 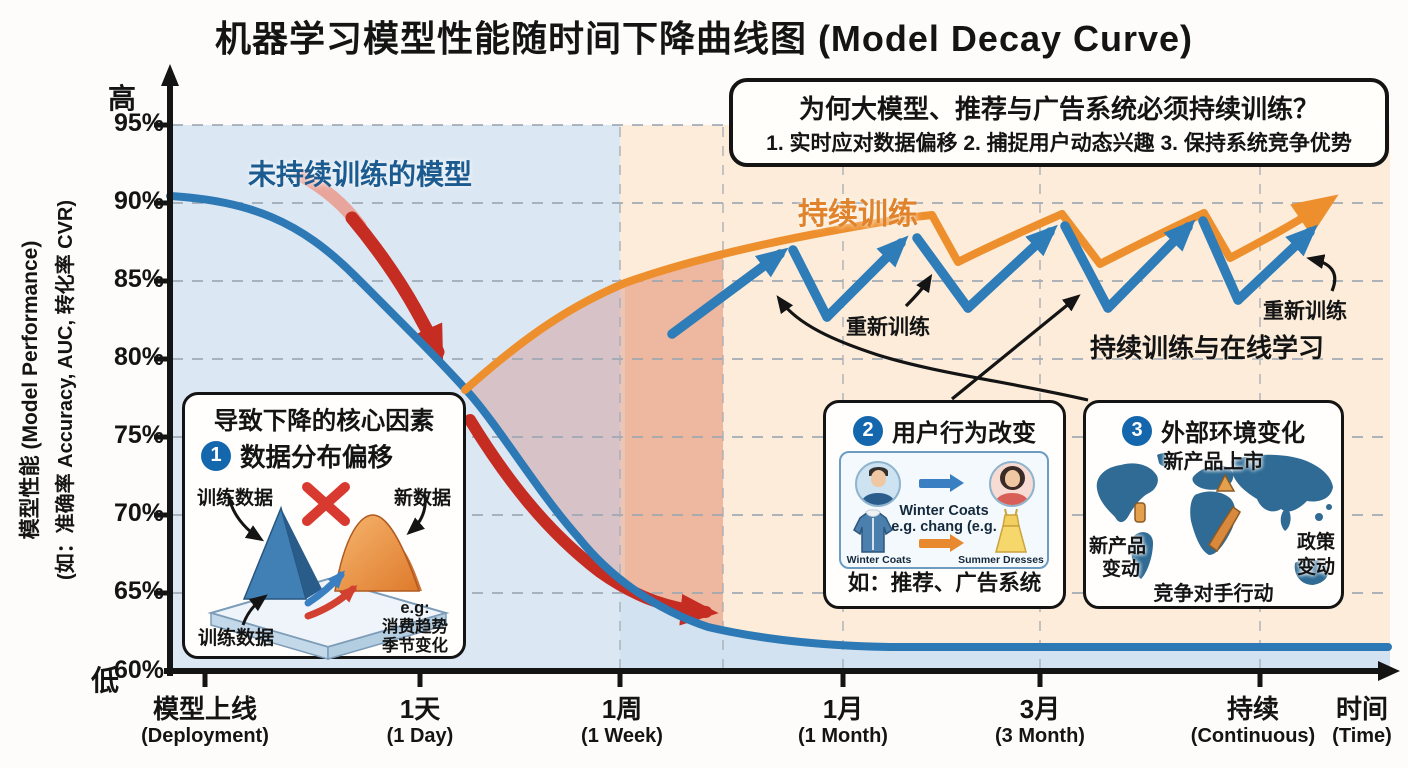 I want to click on y-tick-70: 70%, so click(x=138, y=513).